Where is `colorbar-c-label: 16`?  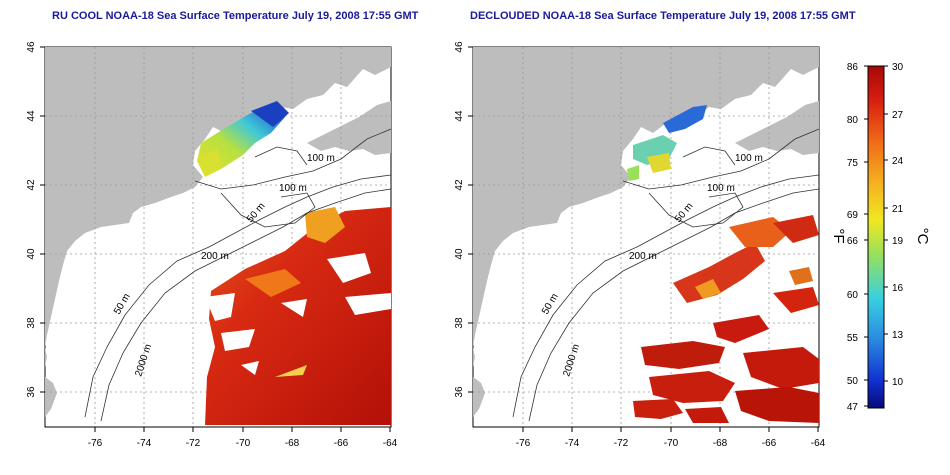 colorbar-c-label: 16 is located at coordinates (898, 288).